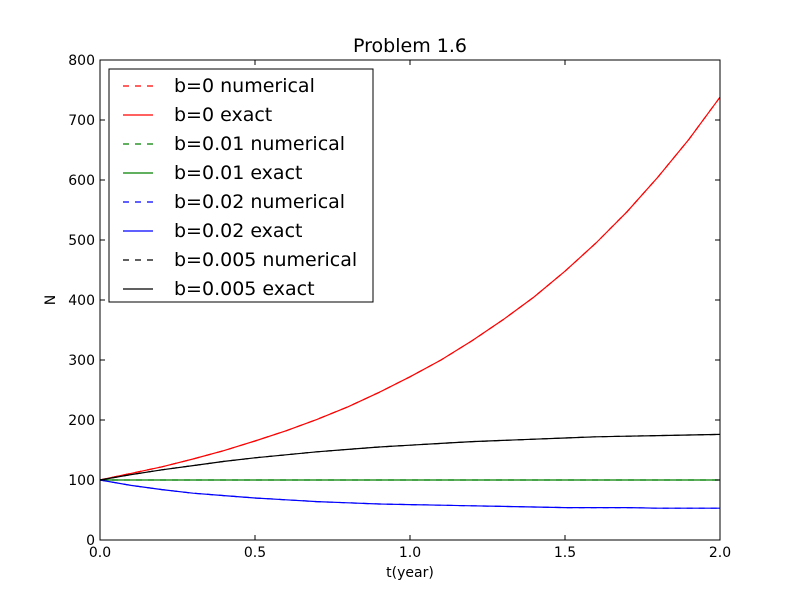 The height and width of the screenshot is (600, 800). Describe the element at coordinates (410, 573) in the screenshot. I see `x-axis-title: t(year)` at that location.